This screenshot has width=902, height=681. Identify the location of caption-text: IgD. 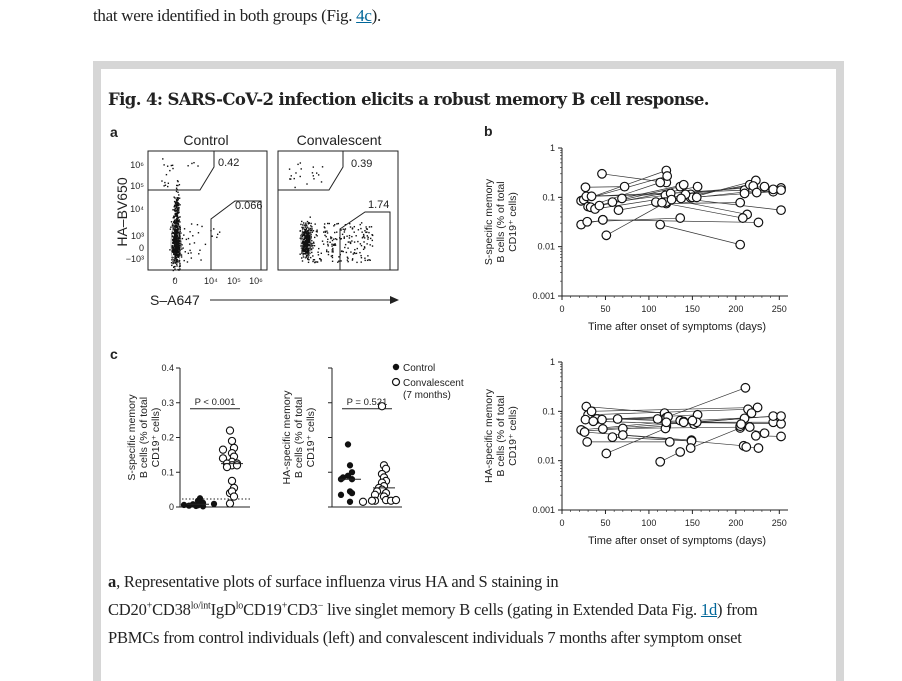
(223, 609).